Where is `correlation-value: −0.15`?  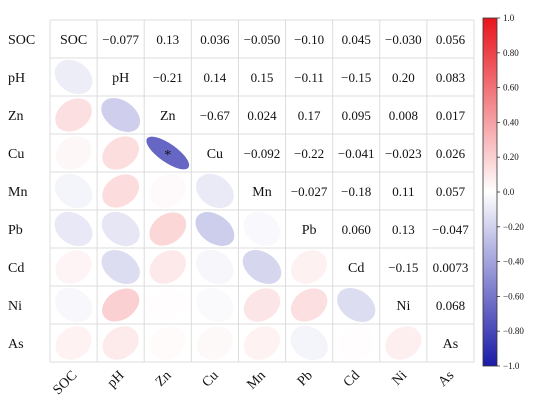
correlation-value: −0.15 is located at coordinates (356, 77).